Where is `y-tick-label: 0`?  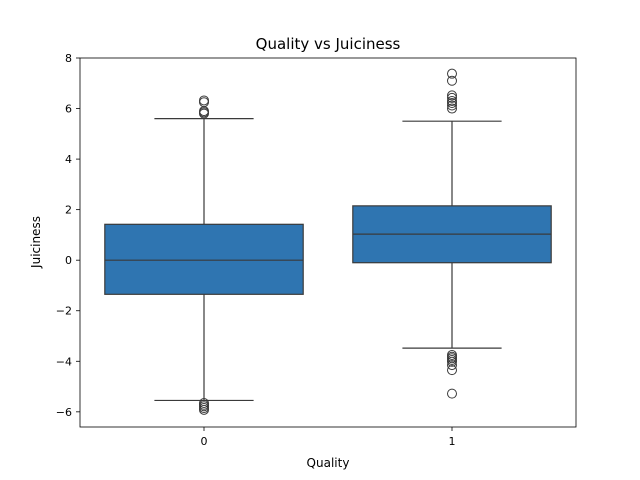
y-tick-label: 0 is located at coordinates (68, 260).